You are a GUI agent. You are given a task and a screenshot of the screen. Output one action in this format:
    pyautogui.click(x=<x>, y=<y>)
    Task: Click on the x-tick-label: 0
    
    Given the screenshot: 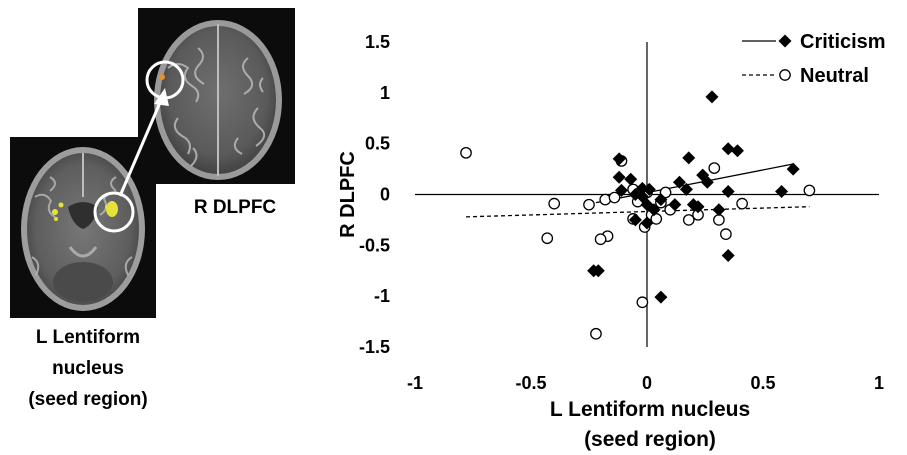 What is the action you would take?
    pyautogui.click(x=647, y=383)
    